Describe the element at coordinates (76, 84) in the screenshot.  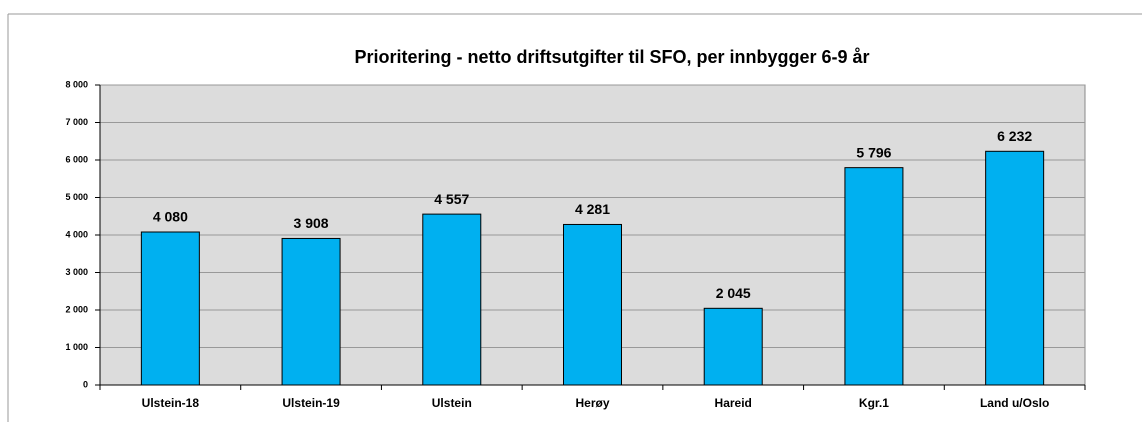
I see `y-tick-label: 8 000` at that location.